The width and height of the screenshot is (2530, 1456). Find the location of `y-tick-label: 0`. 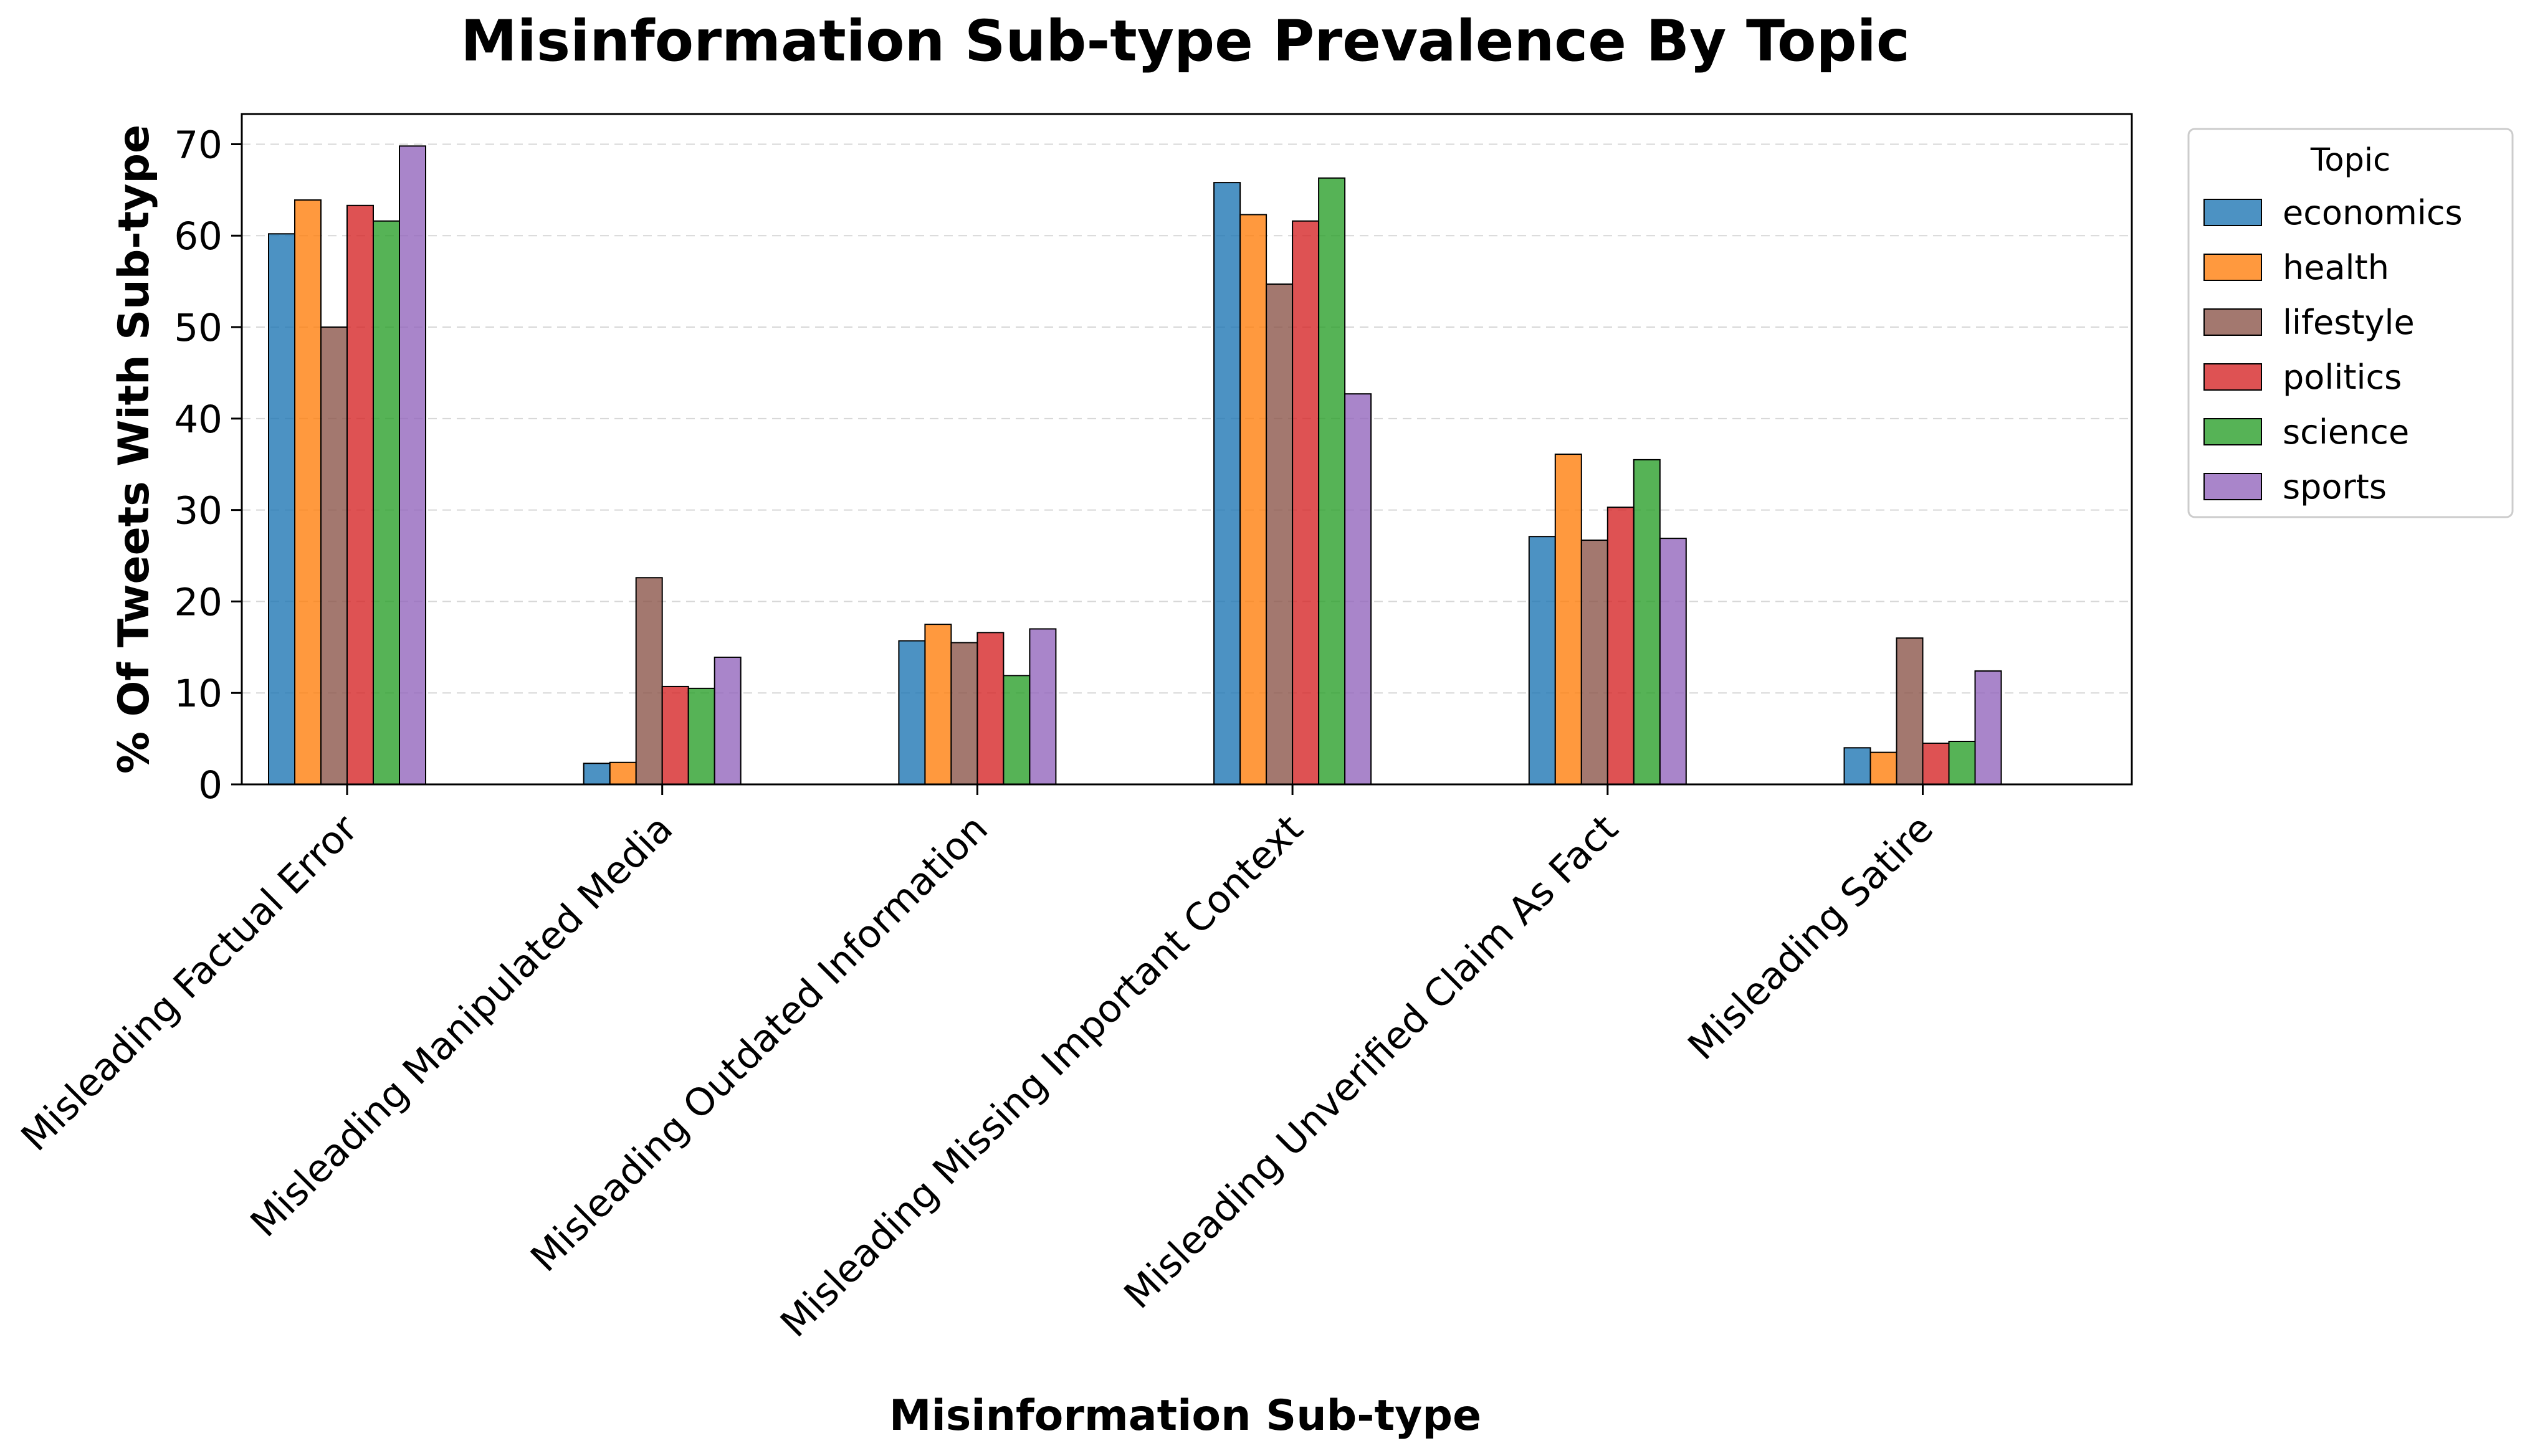

y-tick-label: 0 is located at coordinates (210, 785).